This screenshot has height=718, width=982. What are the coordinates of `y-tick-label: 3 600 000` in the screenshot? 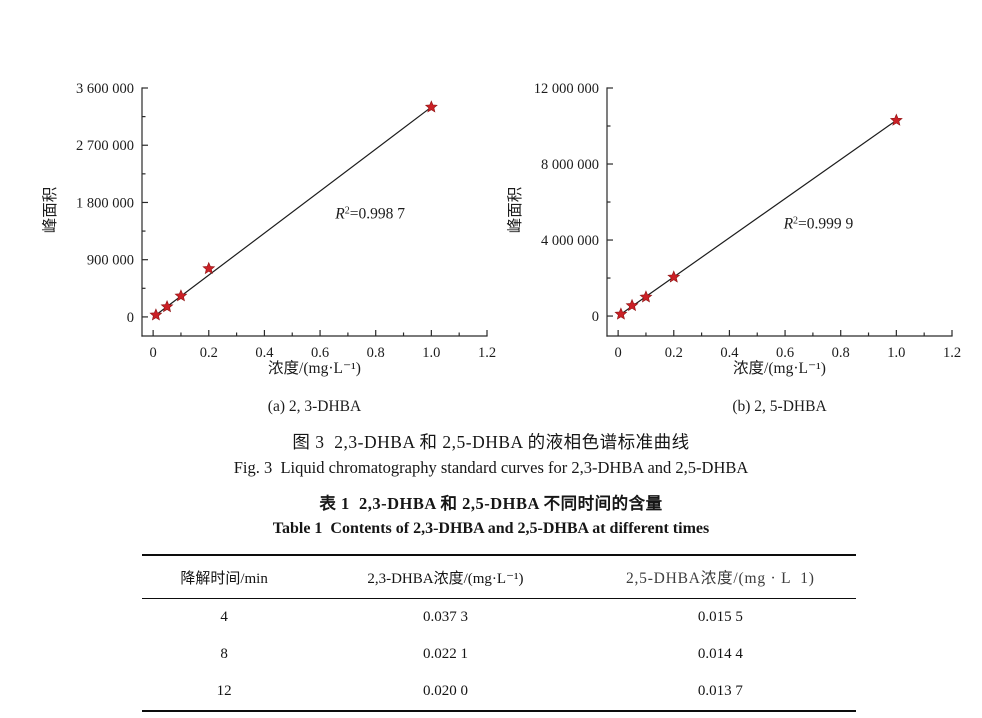 It's located at (105, 89).